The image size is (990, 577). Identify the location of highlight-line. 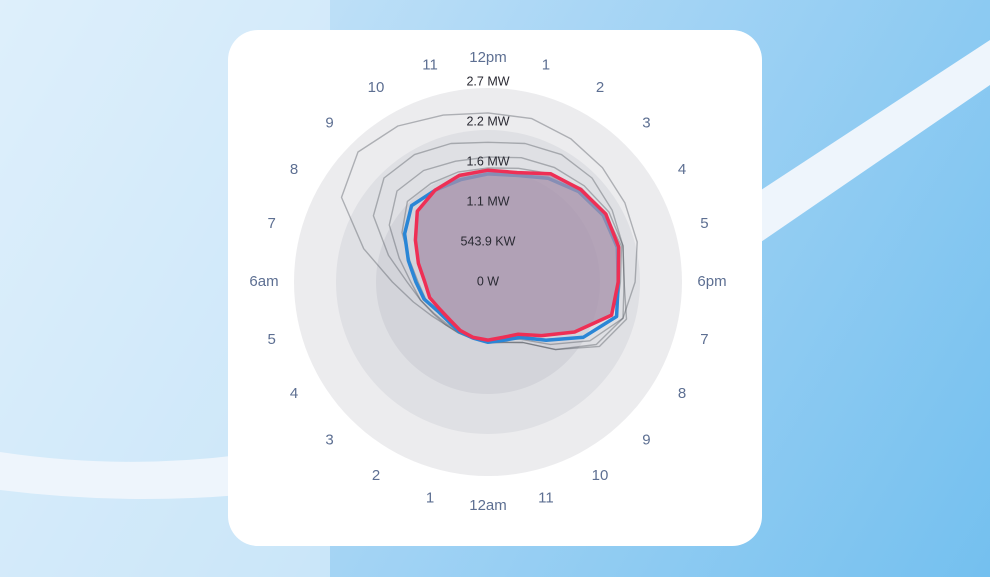
(517, 255).